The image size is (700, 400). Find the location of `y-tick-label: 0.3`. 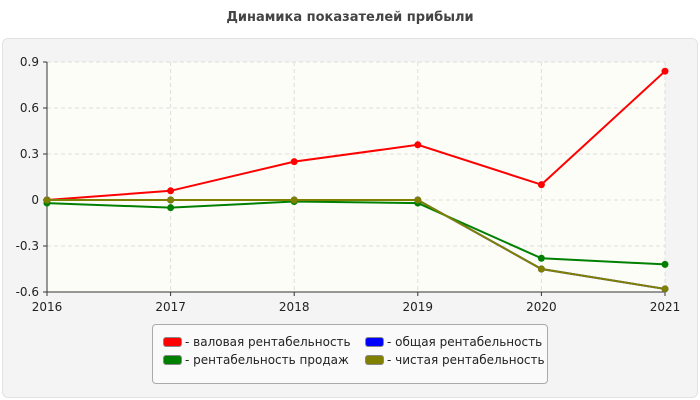

y-tick-label: 0.3 is located at coordinates (29, 154).